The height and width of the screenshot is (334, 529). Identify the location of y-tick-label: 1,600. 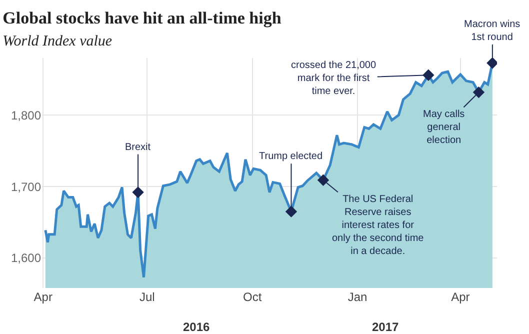
(26, 258).